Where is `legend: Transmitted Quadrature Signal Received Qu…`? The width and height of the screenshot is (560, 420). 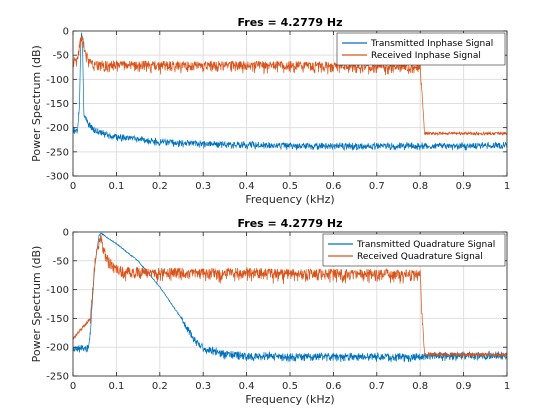
legend: Transmitted Quadrature Signal Received Qu… is located at coordinates (414, 250).